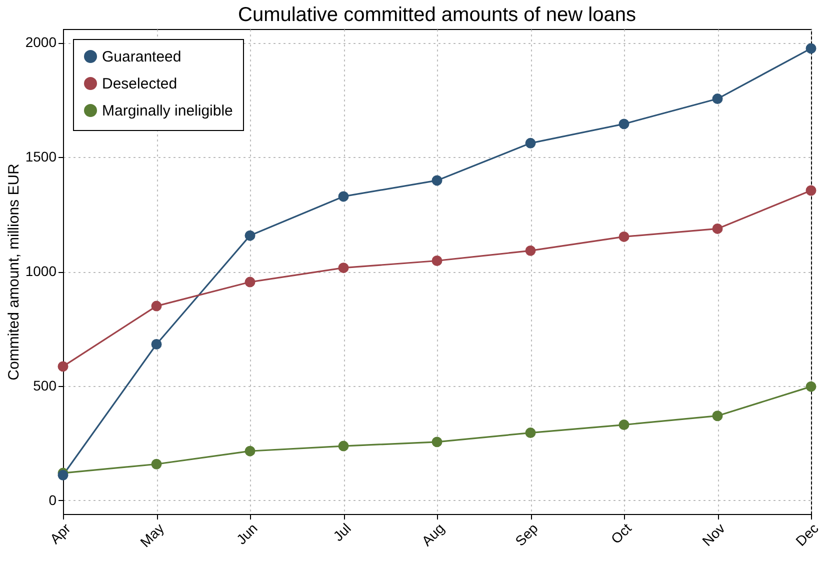  Describe the element at coordinates (167, 111) in the screenshot. I see `legend-label: Marginally ineligible` at that location.